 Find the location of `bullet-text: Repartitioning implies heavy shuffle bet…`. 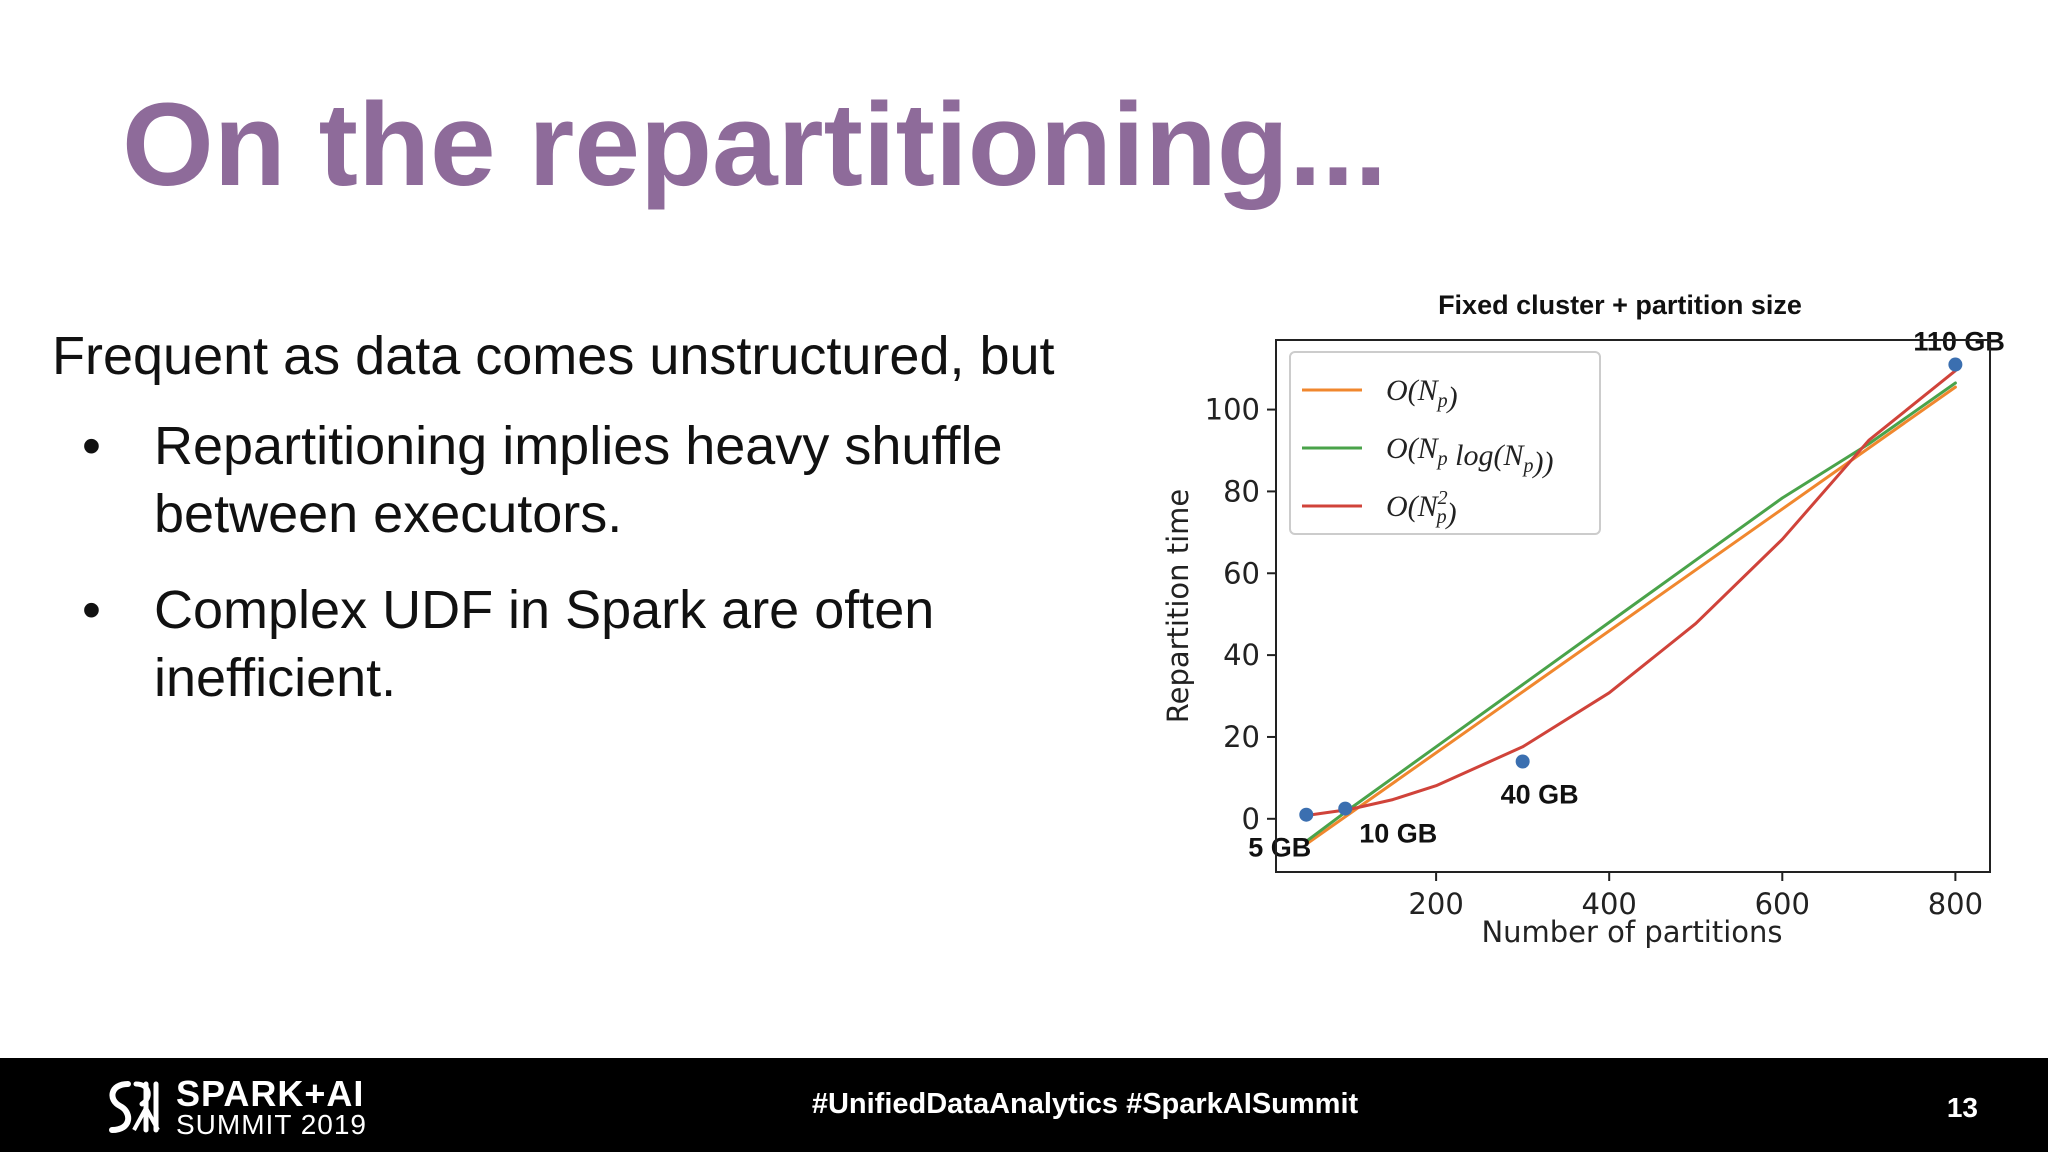

bullet-text: Repartitioning implies heavy shuffle bet… is located at coordinates (578, 480).